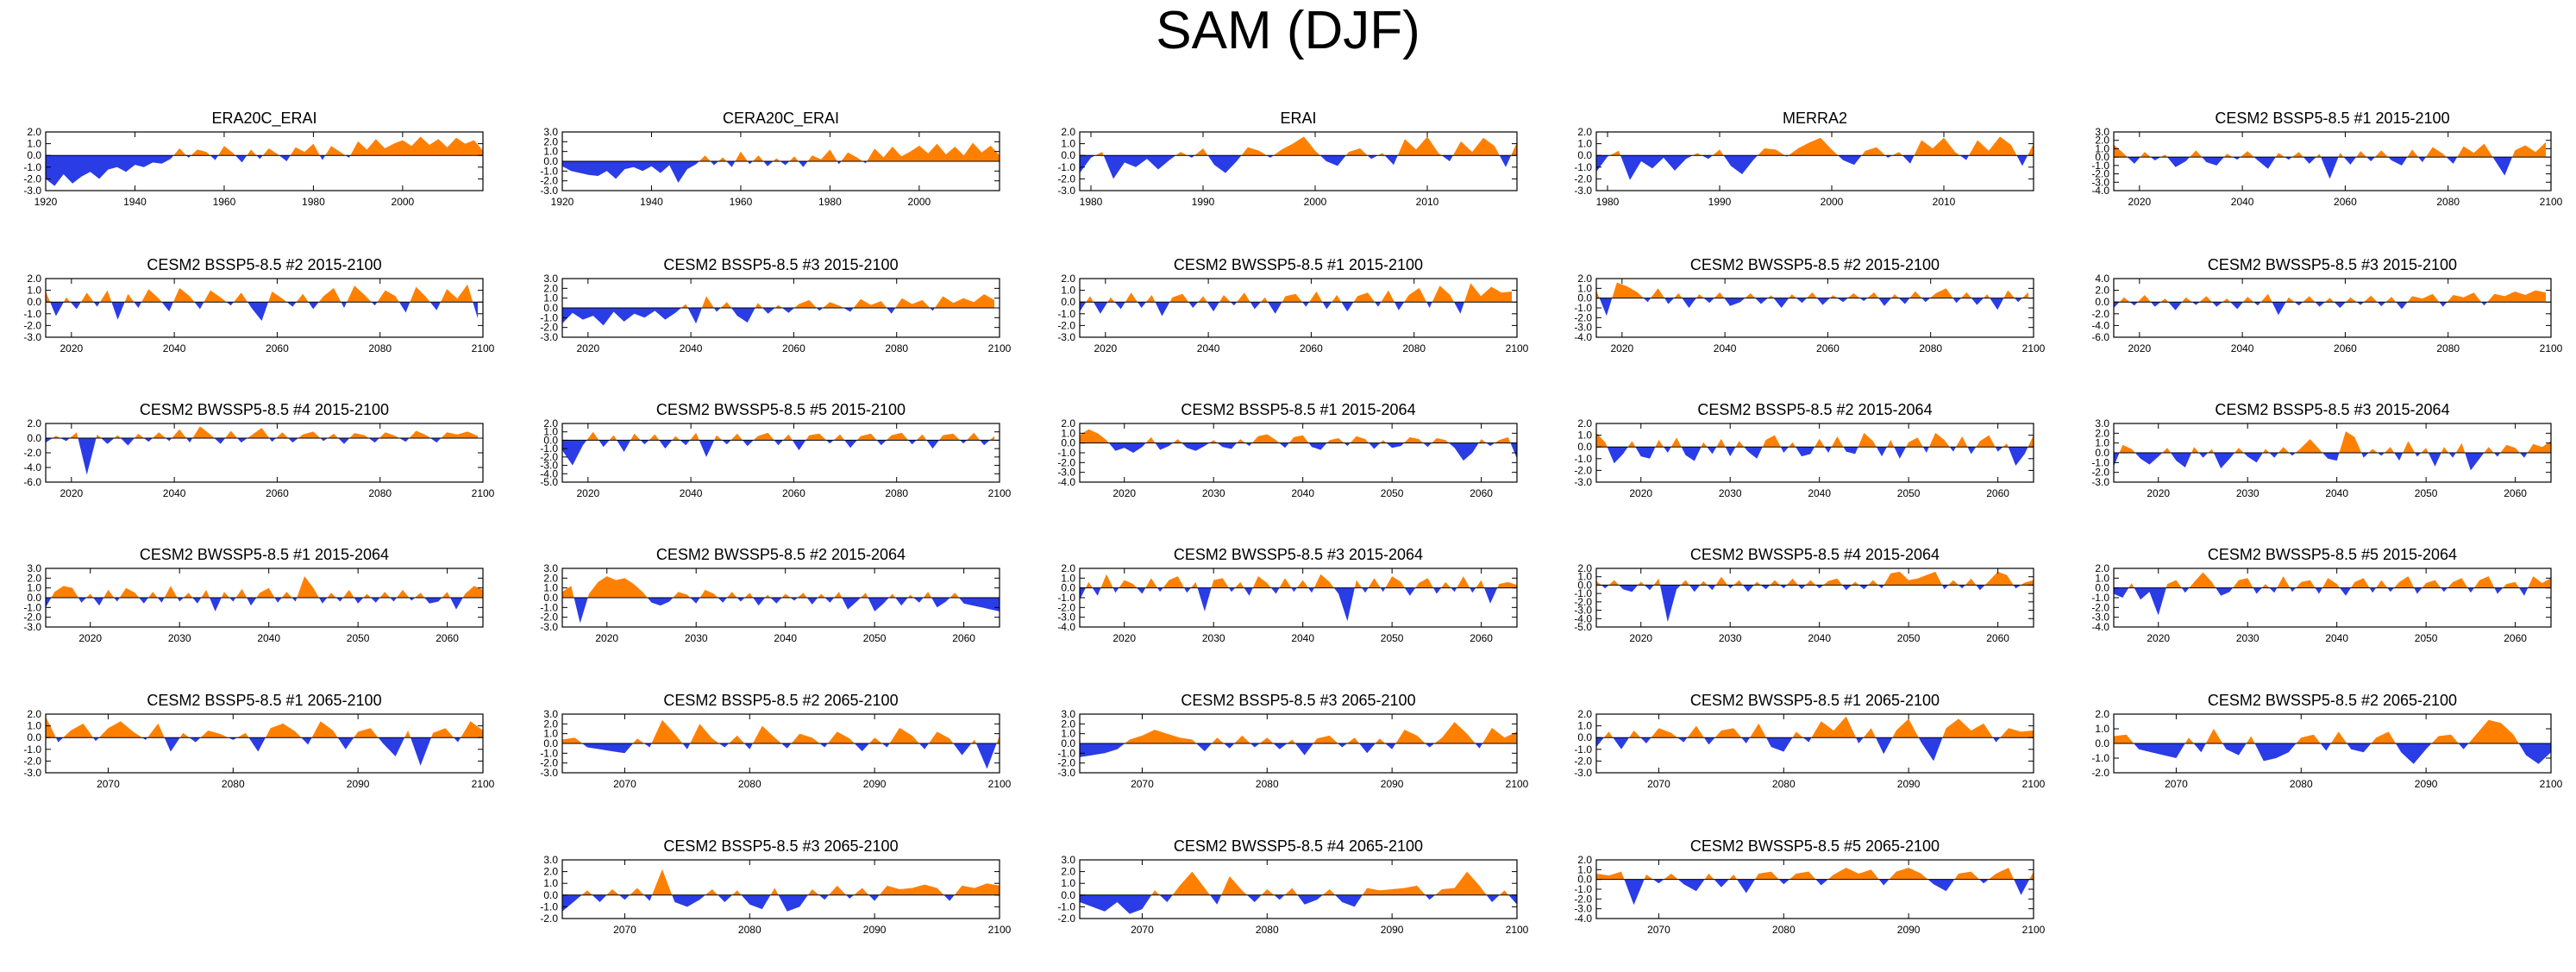  I want to click on x-tick-label: 2050, so click(2426, 638).